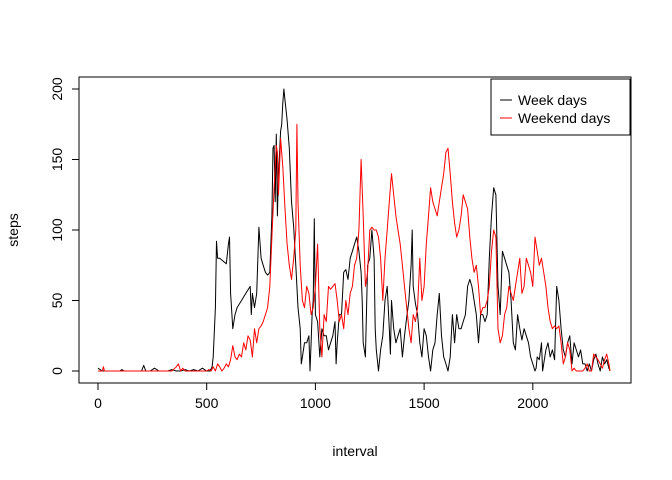 The width and height of the screenshot is (672, 480). What do you see at coordinates (13, 229) in the screenshot?
I see `y-axis-title: steps` at bounding box center [13, 229].